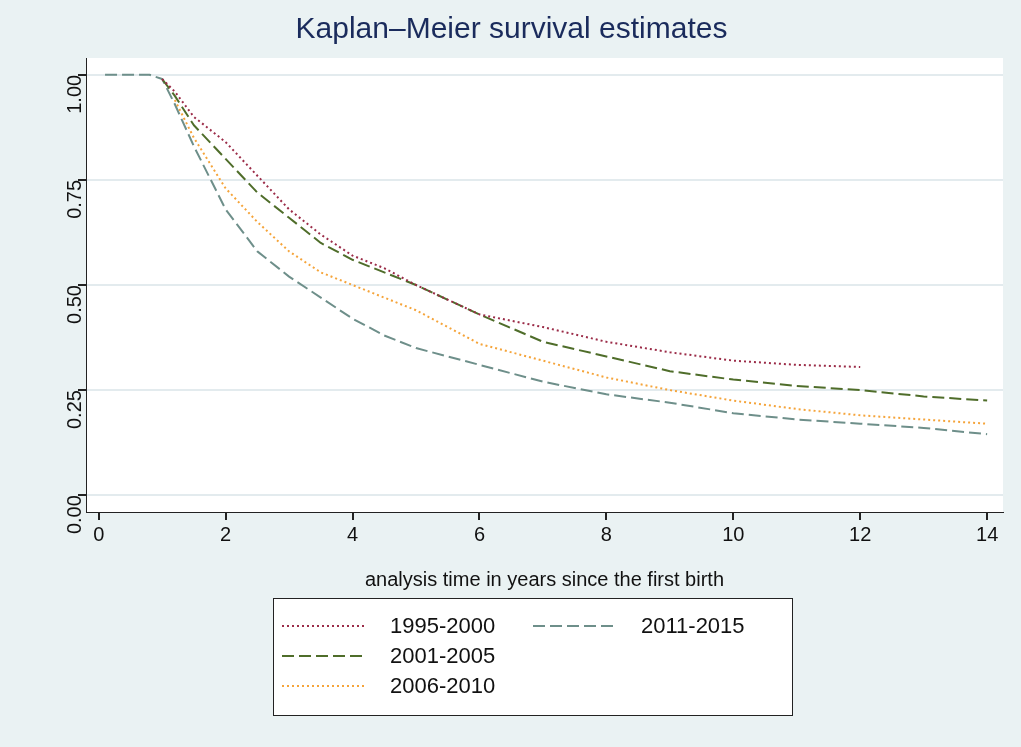 Image resolution: width=1021 pixels, height=747 pixels. I want to click on x-tick-label: 14, so click(987, 533).